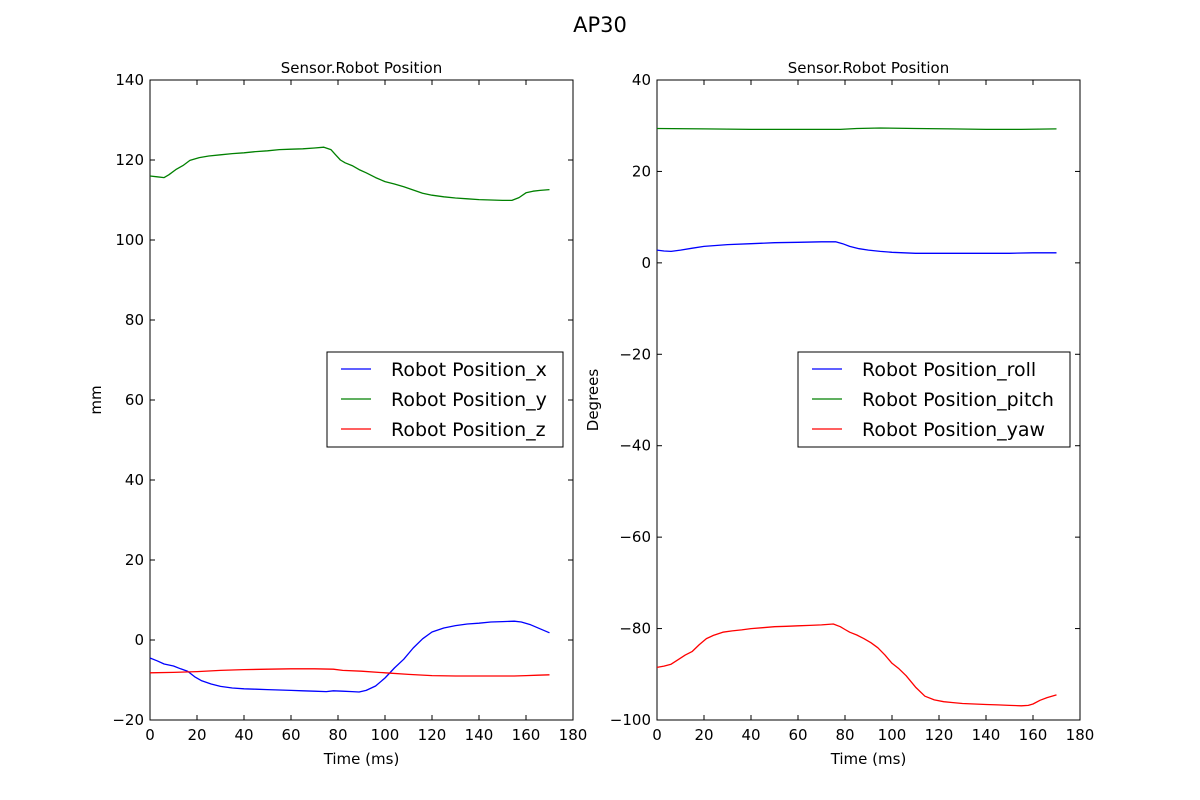  Describe the element at coordinates (349, 174) in the screenshot. I see `series-line-robot-position-y` at that location.